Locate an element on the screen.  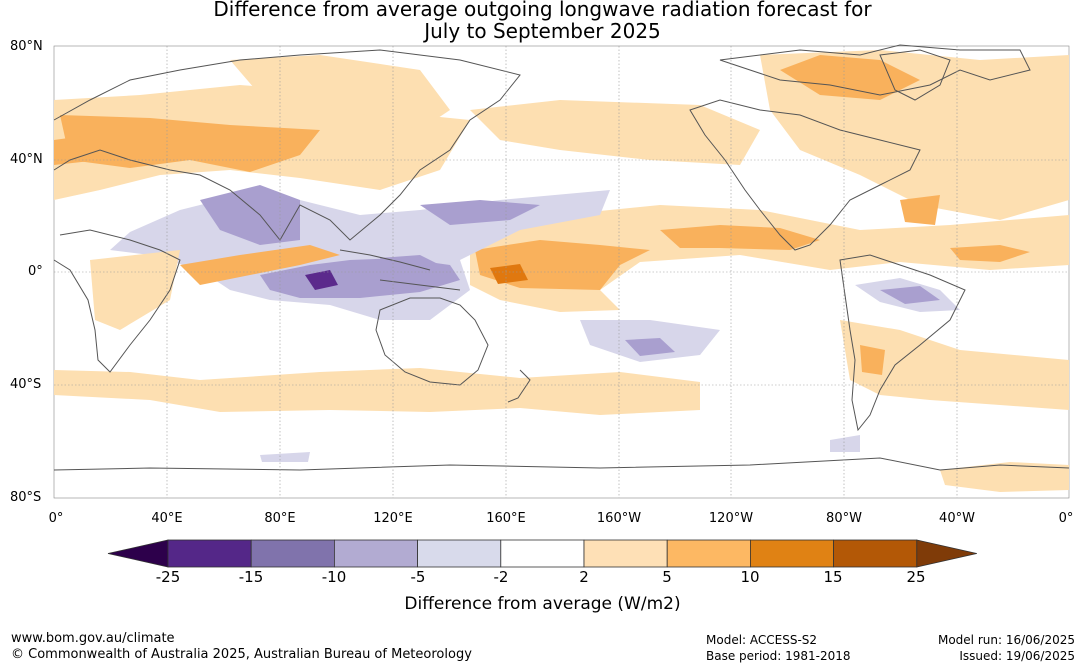
footer-website: www.bom.gov.au/climate is located at coordinates (93, 638).